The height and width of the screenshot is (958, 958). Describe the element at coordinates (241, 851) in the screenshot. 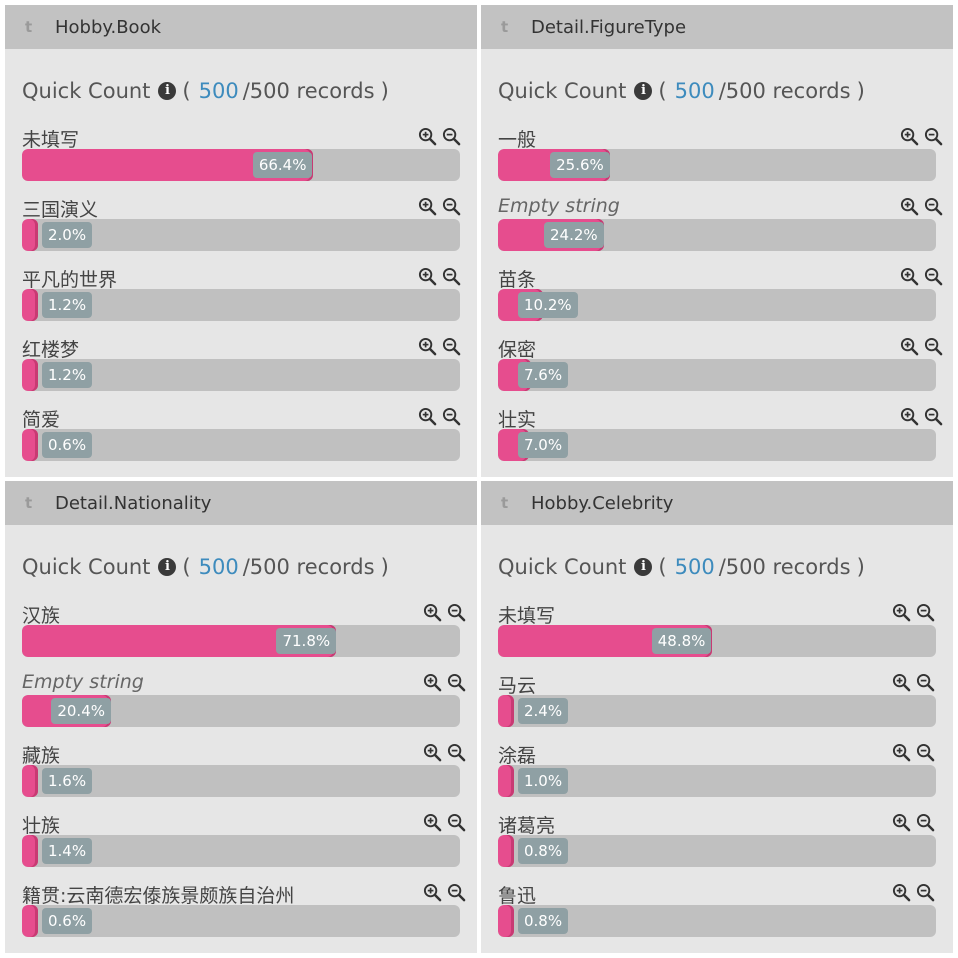

I see `bar-track: 1.4%` at that location.